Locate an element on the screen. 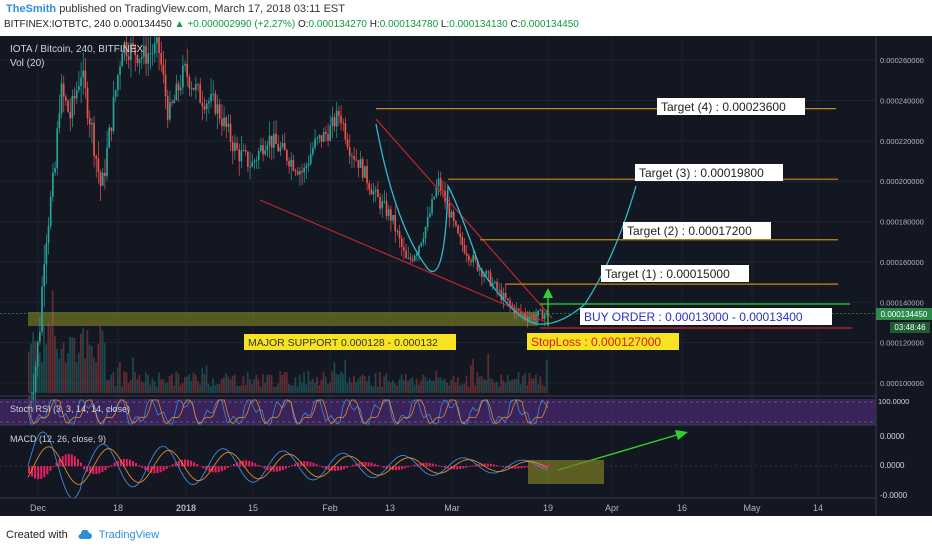 This screenshot has height=550, width=932. stoch-rsi-lines is located at coordinates (438, 412).